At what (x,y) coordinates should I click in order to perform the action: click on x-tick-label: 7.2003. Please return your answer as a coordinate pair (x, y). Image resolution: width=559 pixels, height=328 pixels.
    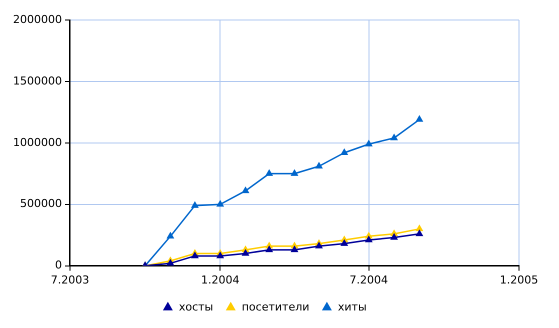
    Looking at the image, I should click on (70, 279).